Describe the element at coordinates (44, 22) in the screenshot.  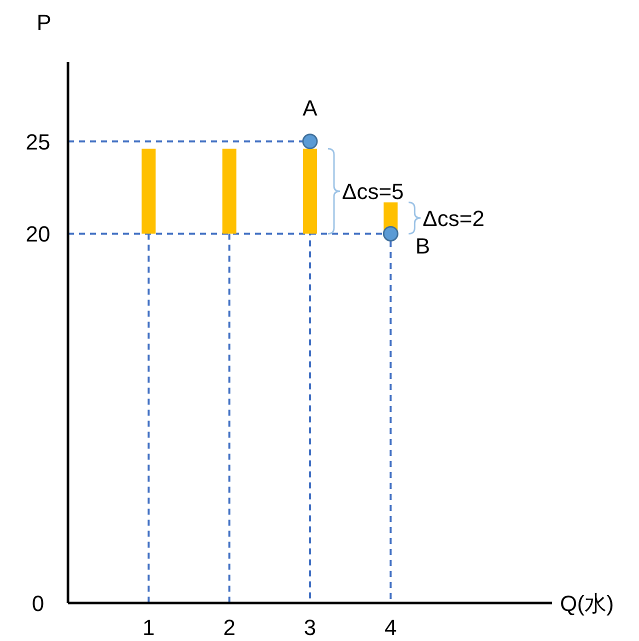
I see `y-axis-title: P` at that location.